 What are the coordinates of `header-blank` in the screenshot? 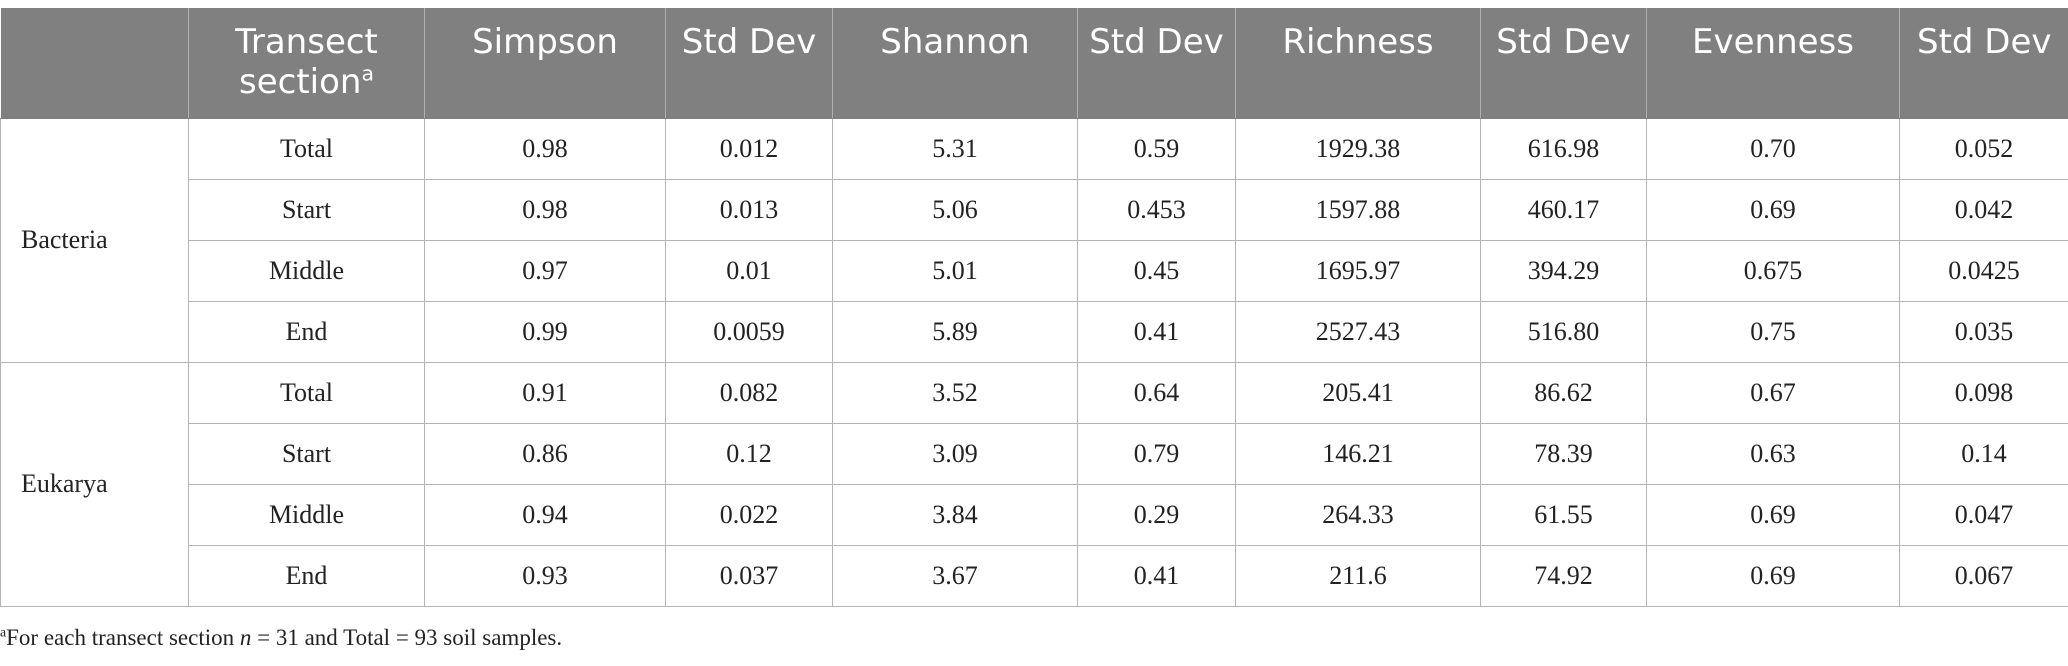 It's located at (94, 63).